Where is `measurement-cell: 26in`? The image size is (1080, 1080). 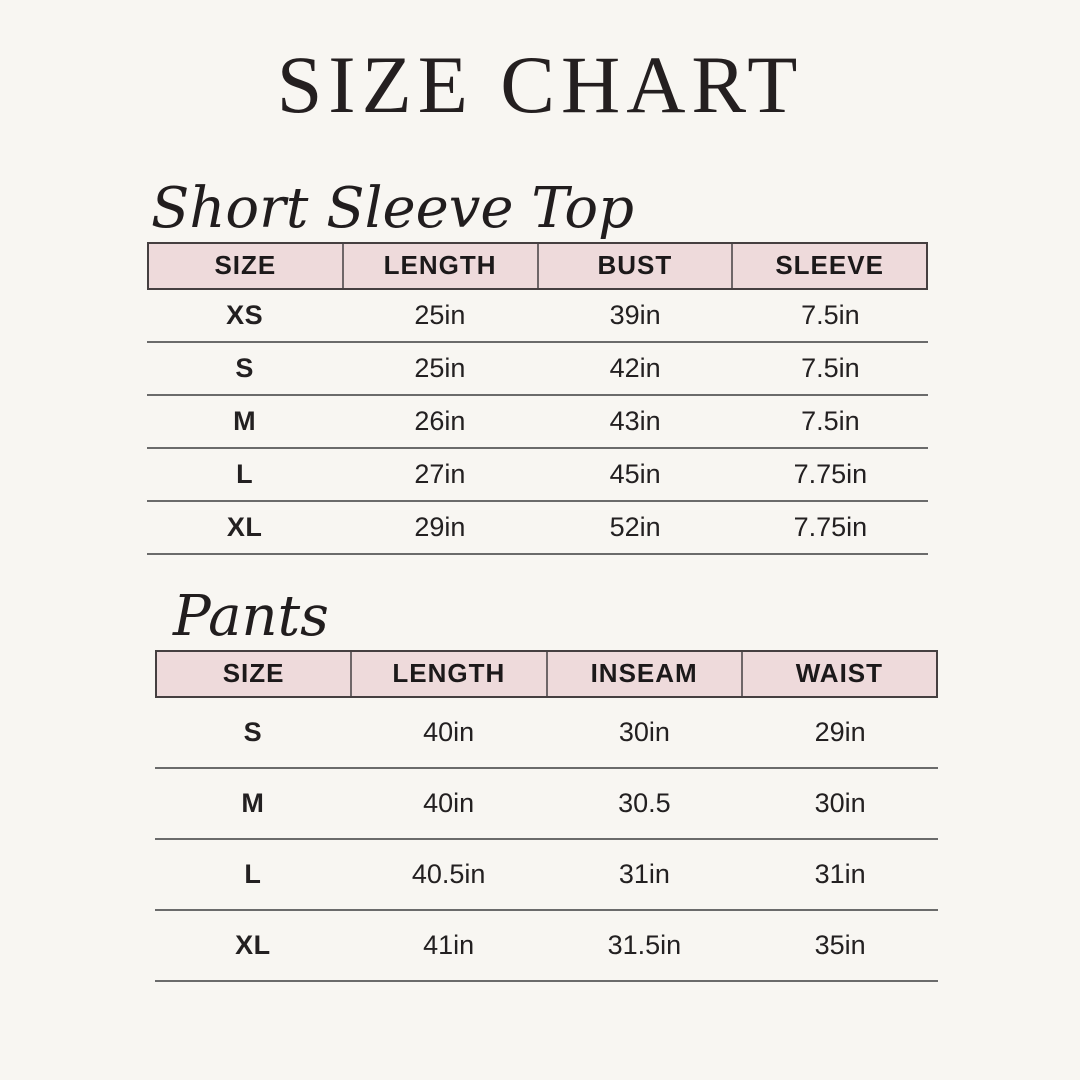 measurement-cell: 26in is located at coordinates (440, 420).